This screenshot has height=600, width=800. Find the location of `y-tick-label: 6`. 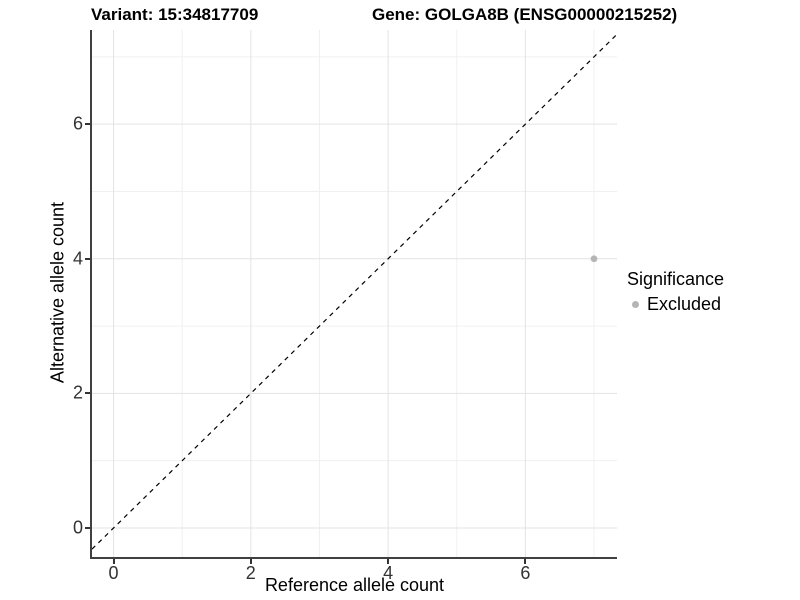

y-tick-label: 6 is located at coordinates (77, 123).